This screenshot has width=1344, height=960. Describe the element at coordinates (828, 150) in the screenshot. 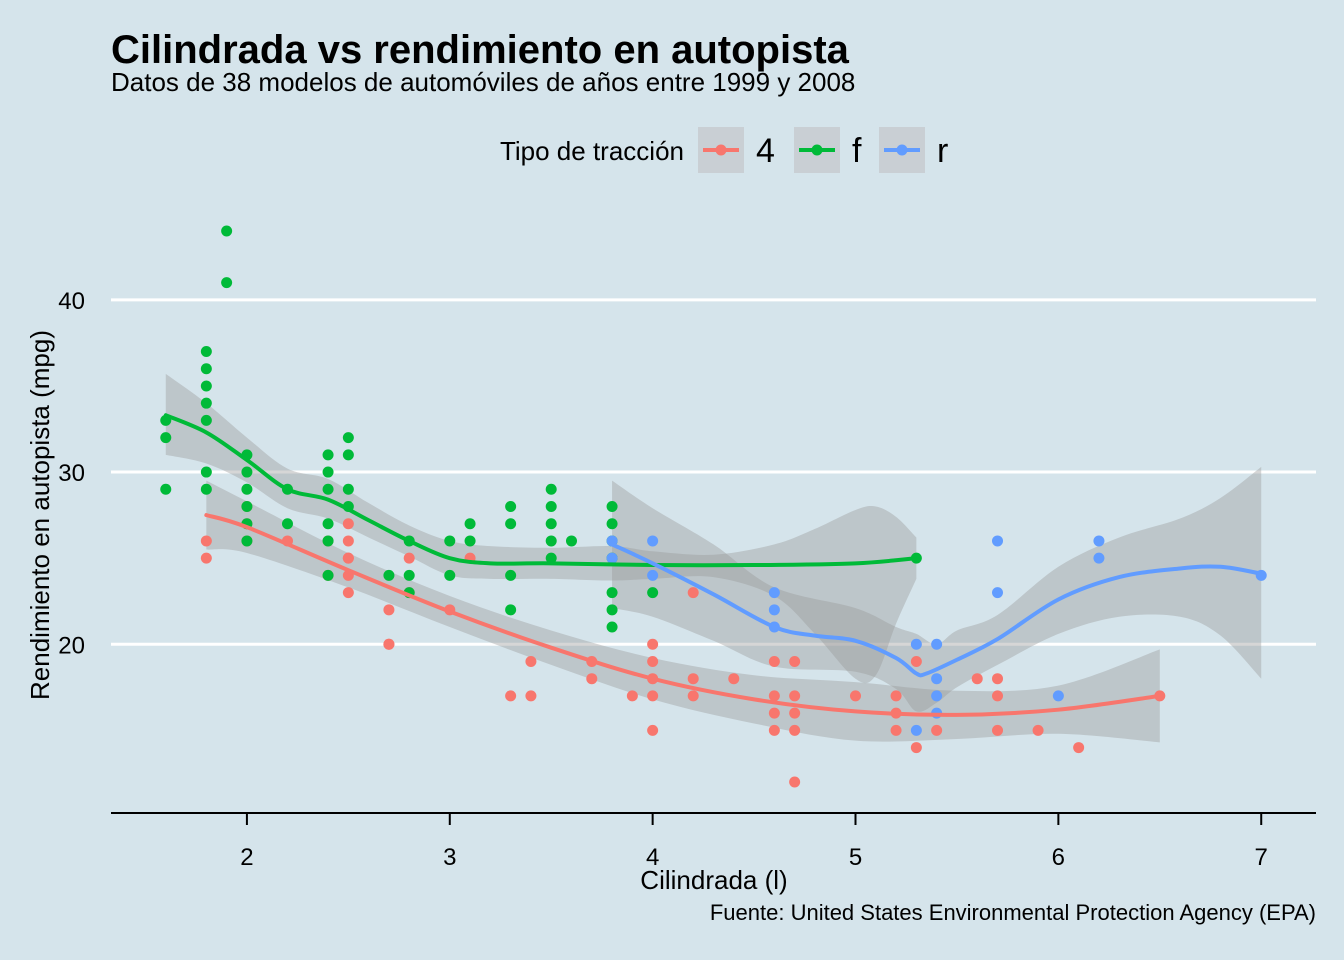

I see `legend-entry-f: f` at that location.